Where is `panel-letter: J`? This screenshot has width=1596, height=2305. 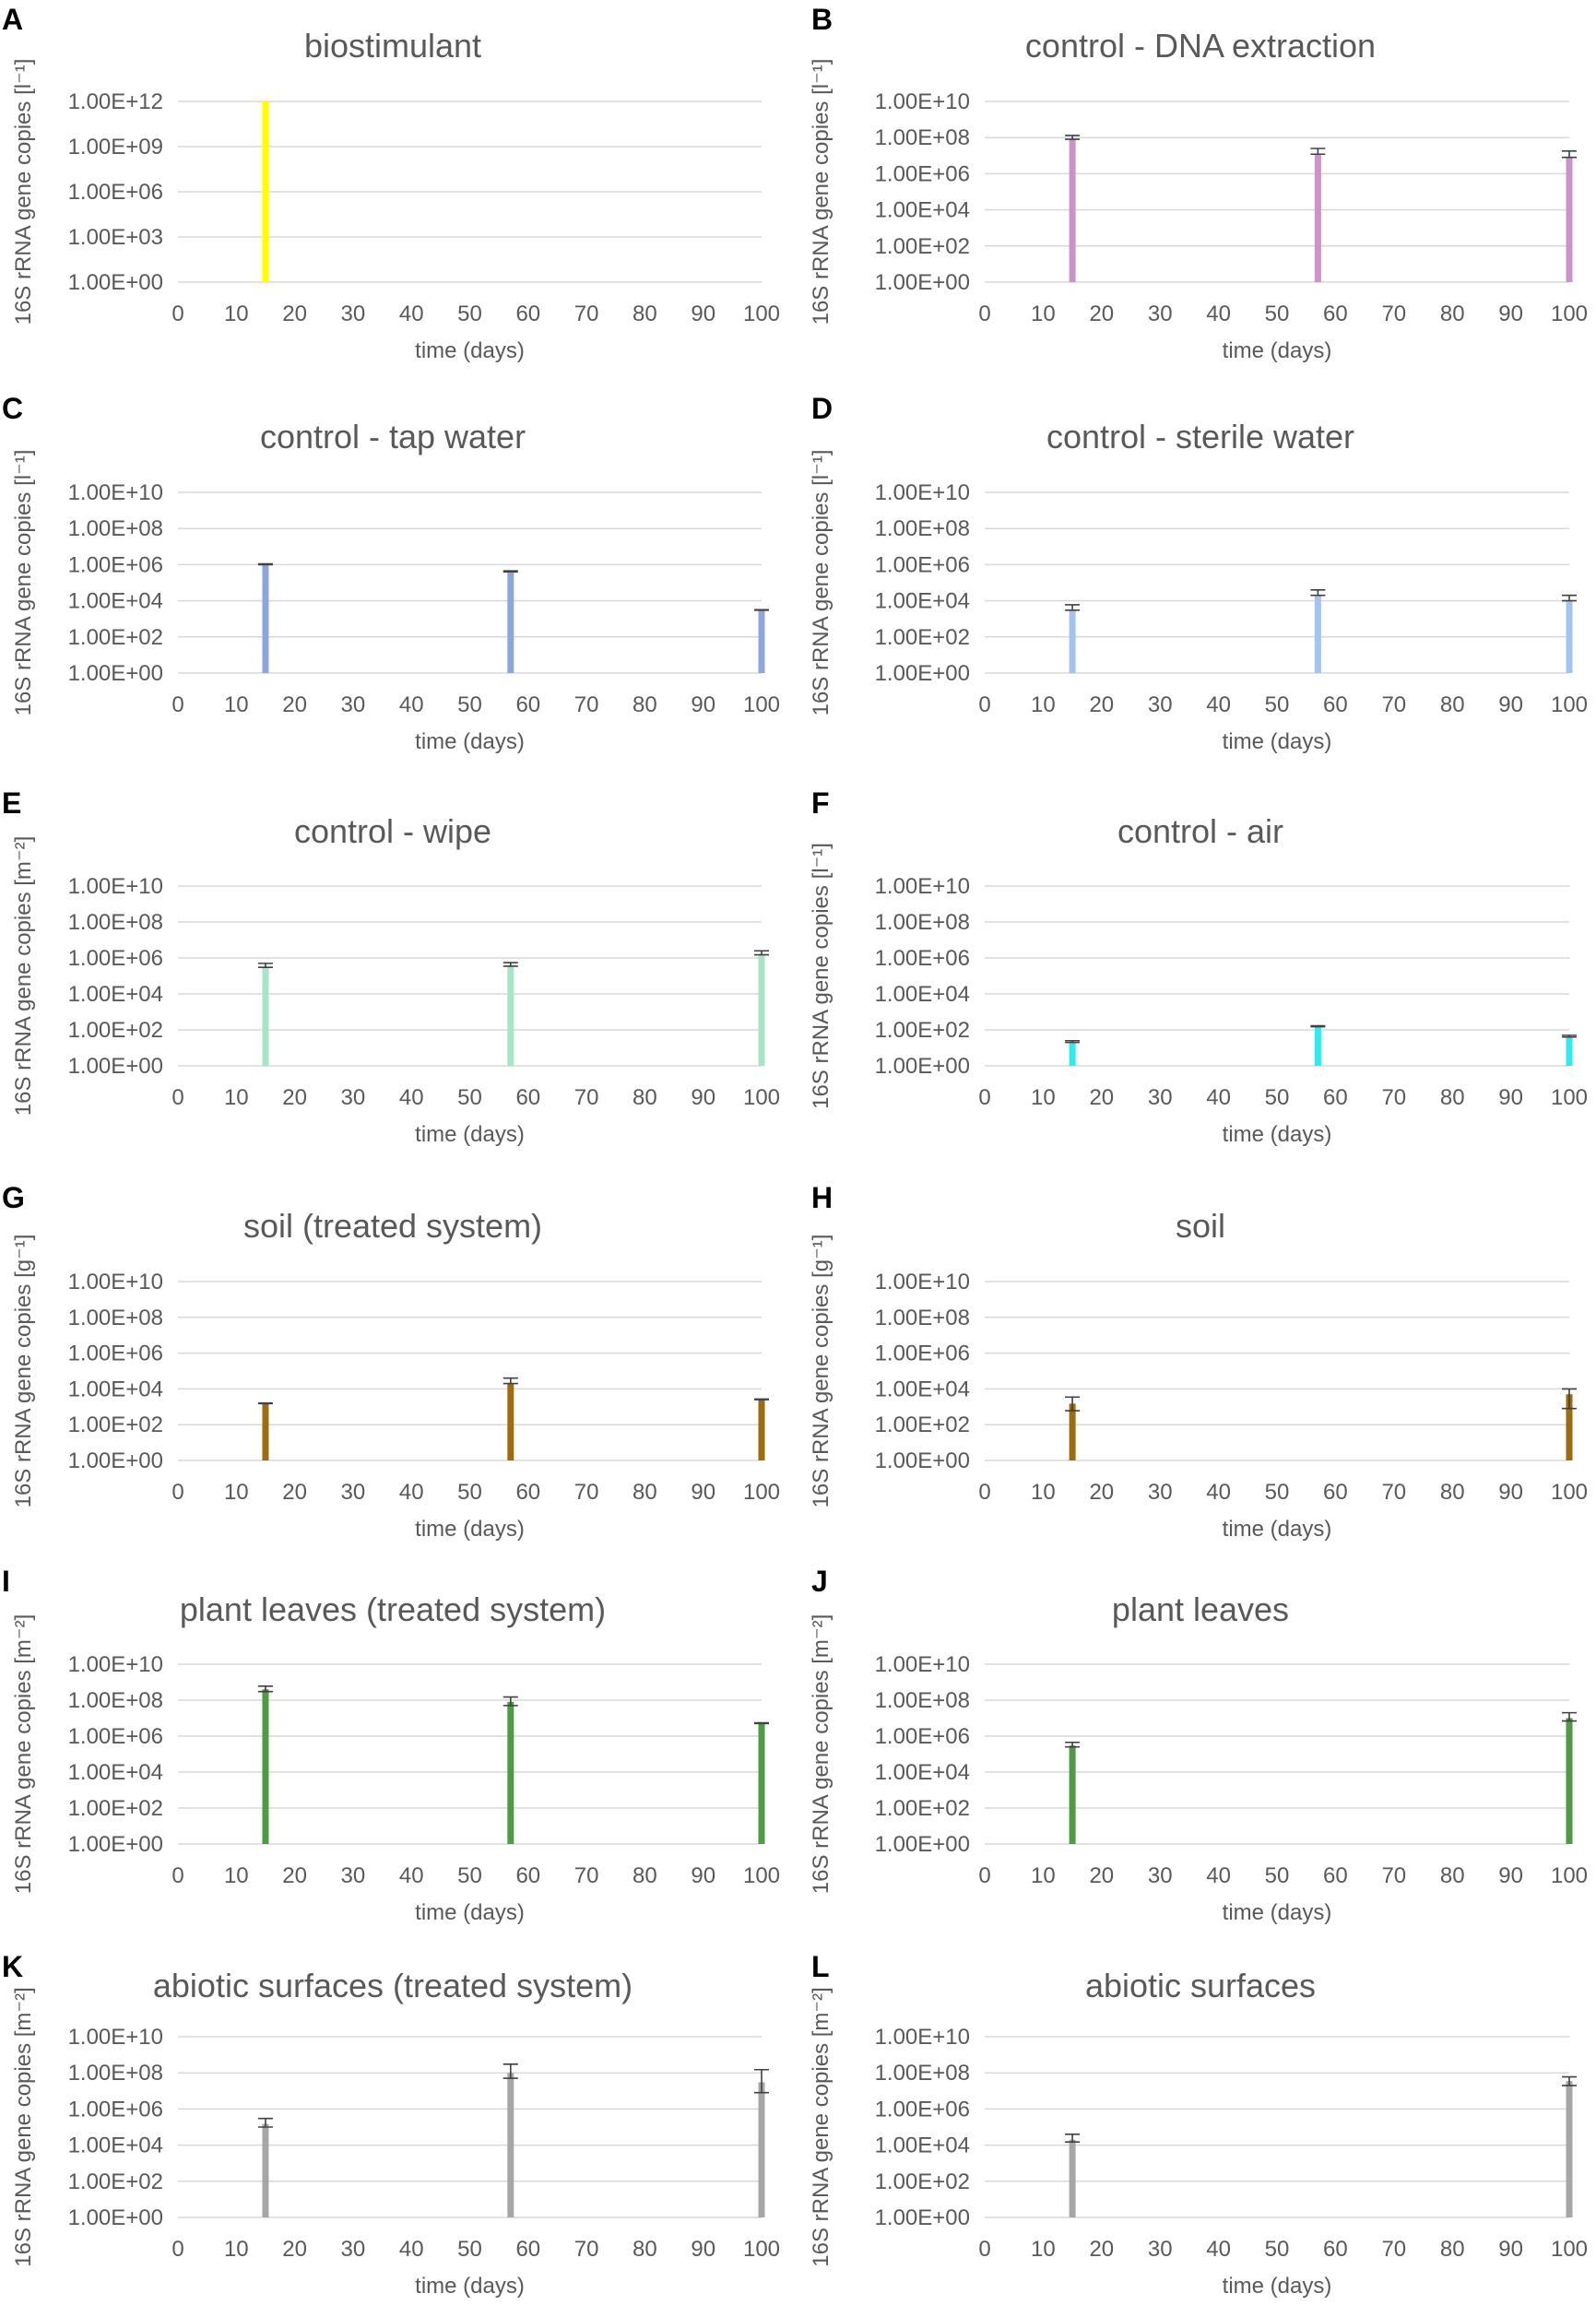
panel-letter: J is located at coordinates (819, 1582).